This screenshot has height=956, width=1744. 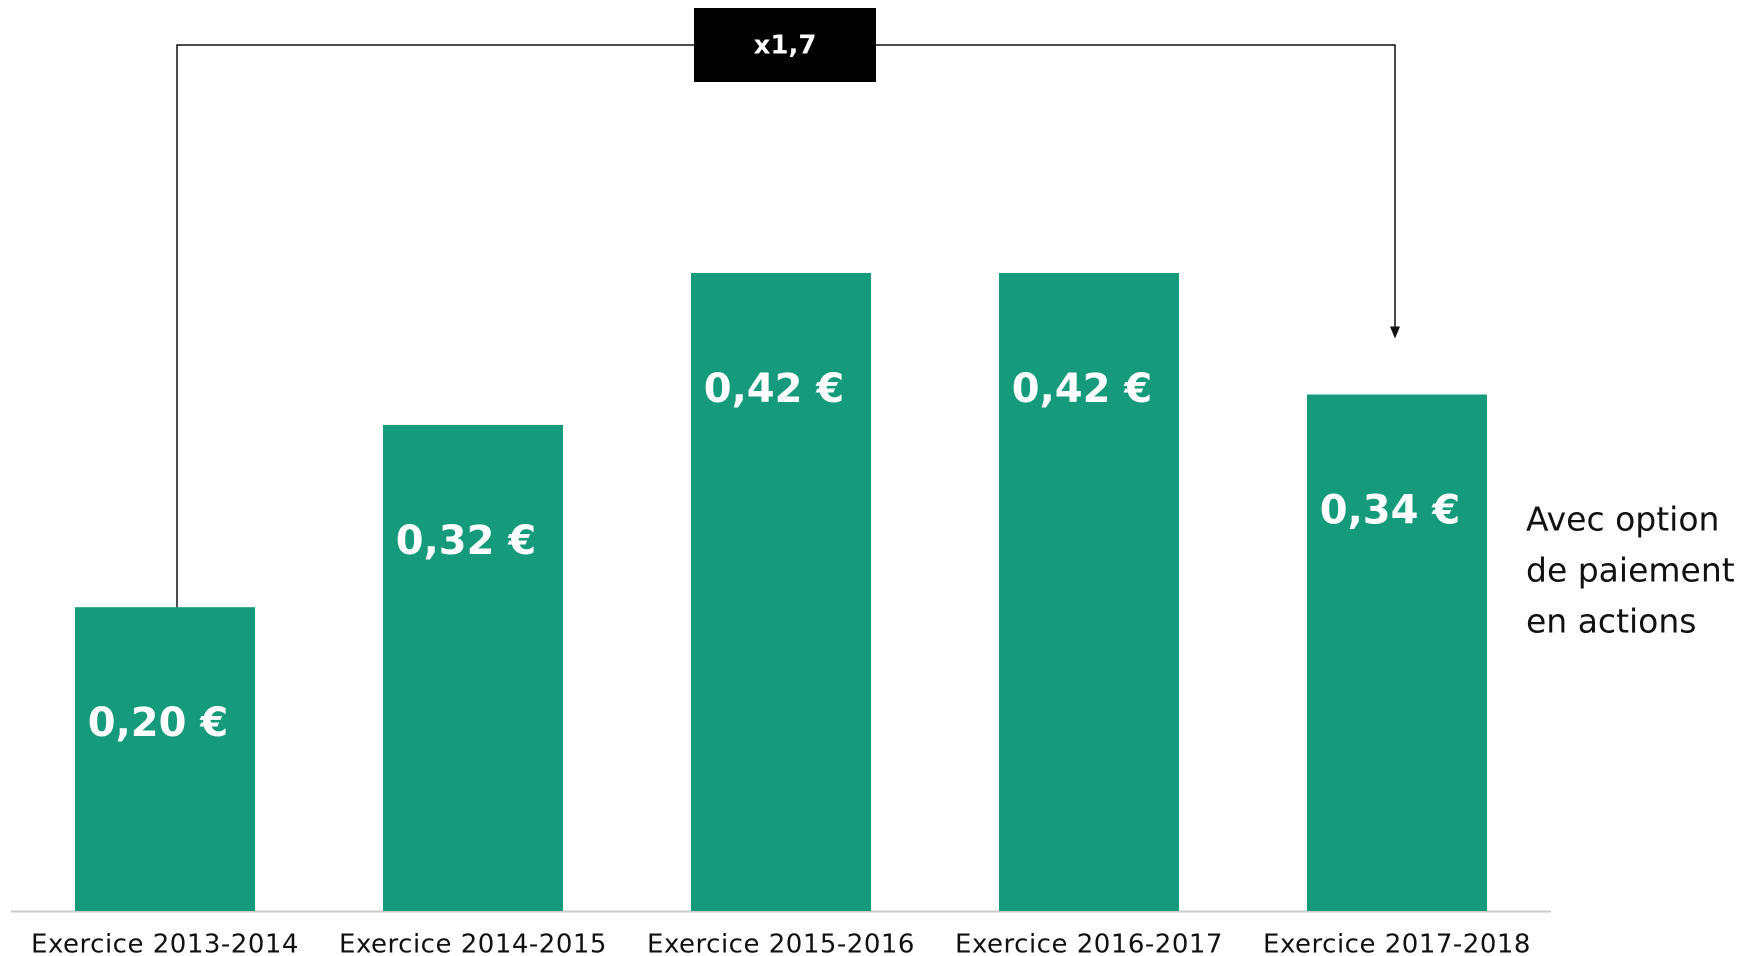 I want to click on side-note: Avec option, so click(x=1622, y=519).